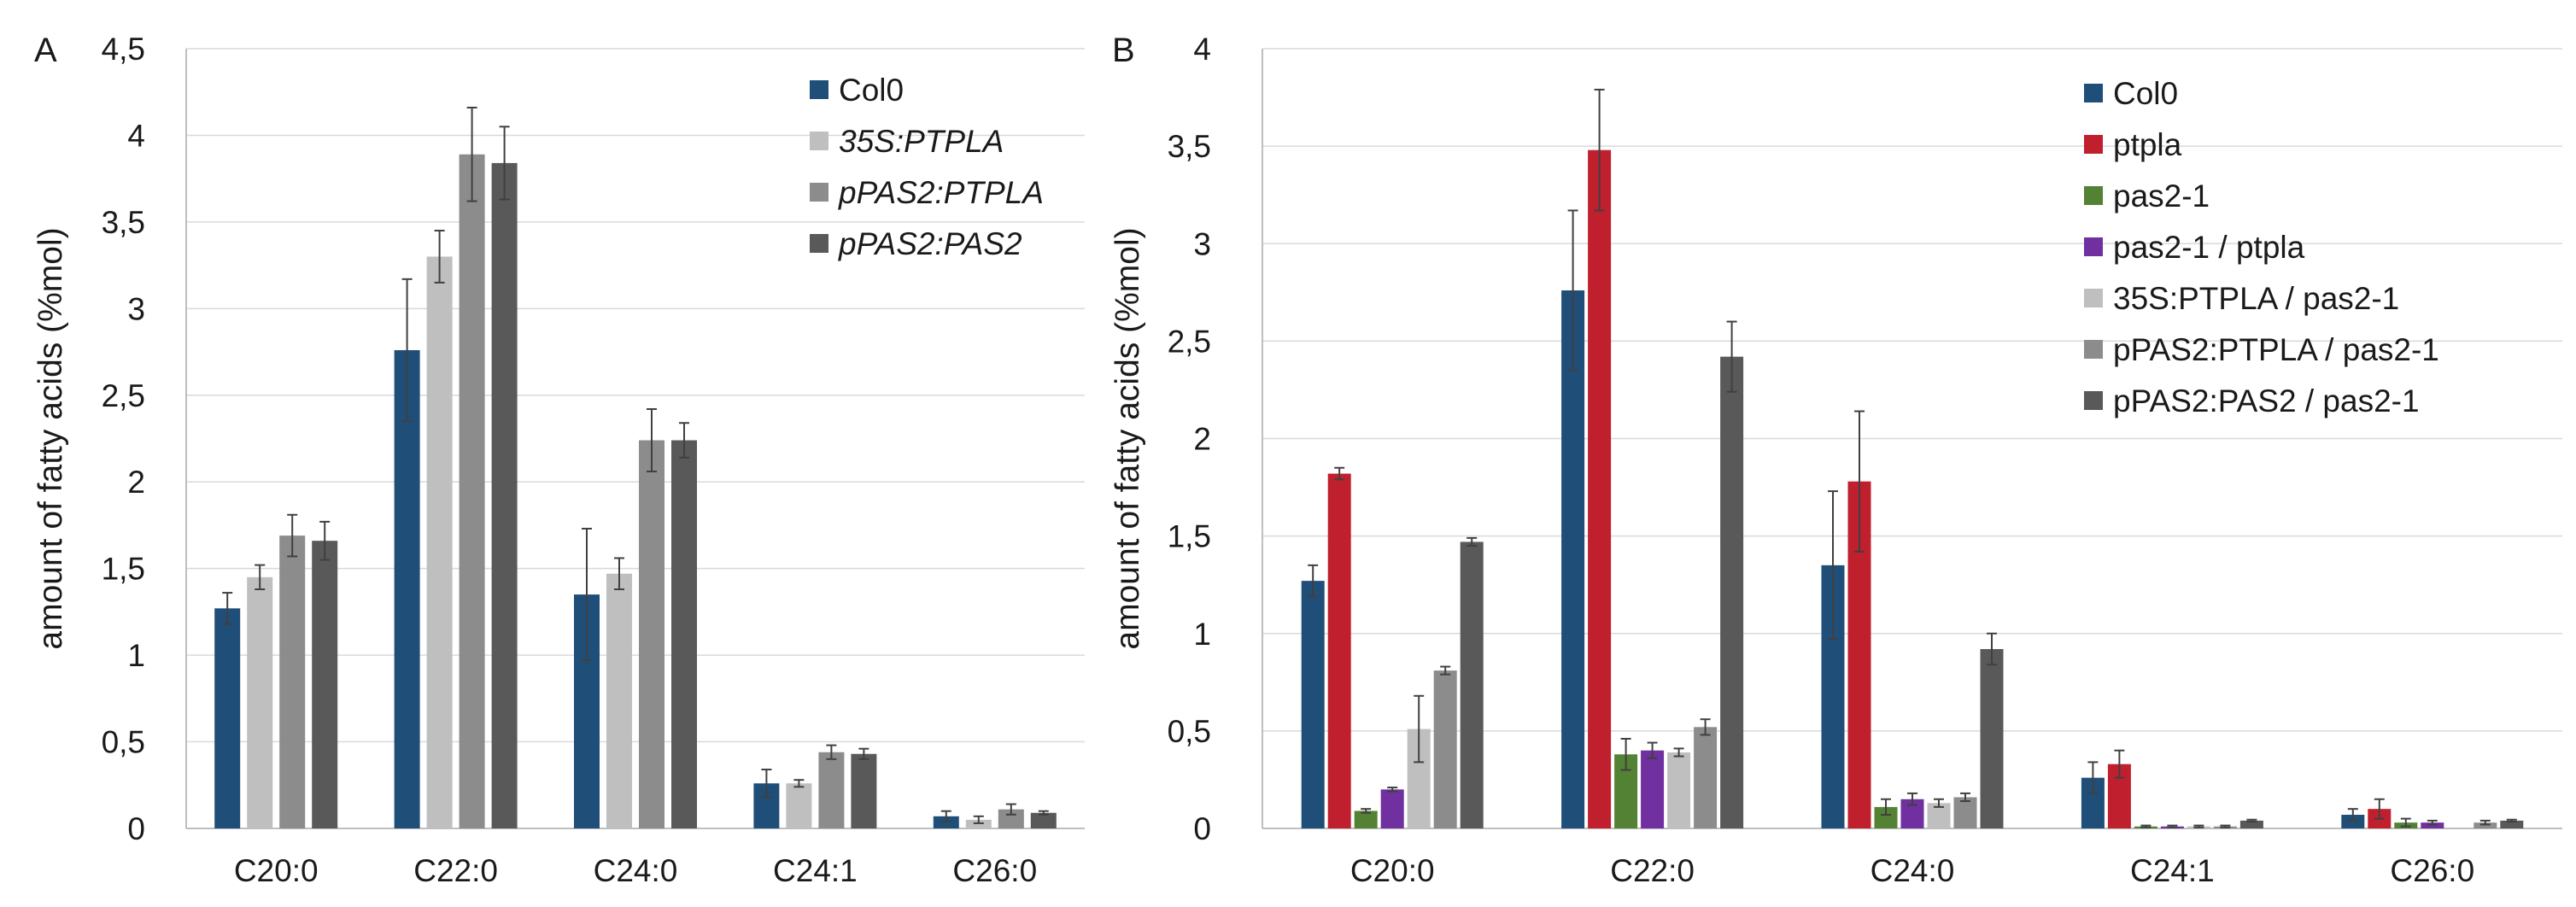  I want to click on legend-label-a-2: pPAS2:PTPLA, so click(941, 192).